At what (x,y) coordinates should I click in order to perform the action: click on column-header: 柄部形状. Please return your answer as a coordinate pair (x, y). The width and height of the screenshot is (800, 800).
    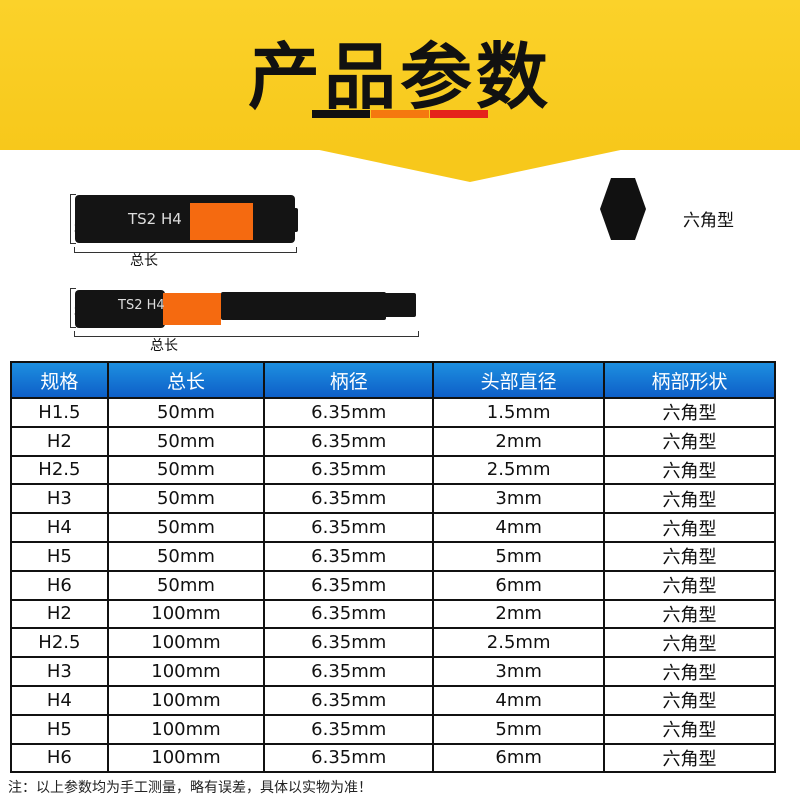
    Looking at the image, I should click on (689, 380).